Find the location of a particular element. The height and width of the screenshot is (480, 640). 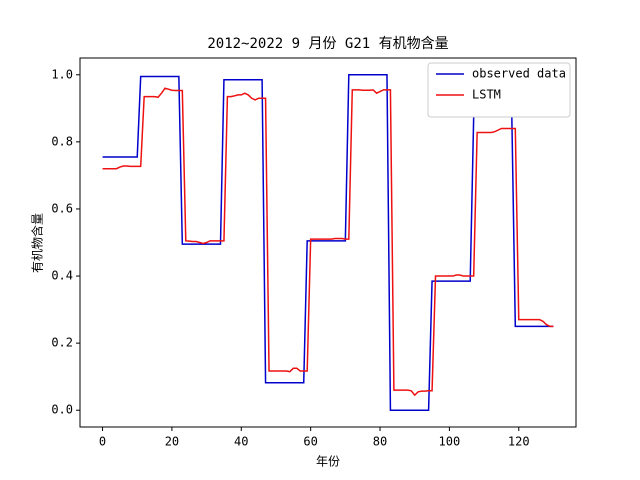

x-tick-label: 120 is located at coordinates (519, 442).